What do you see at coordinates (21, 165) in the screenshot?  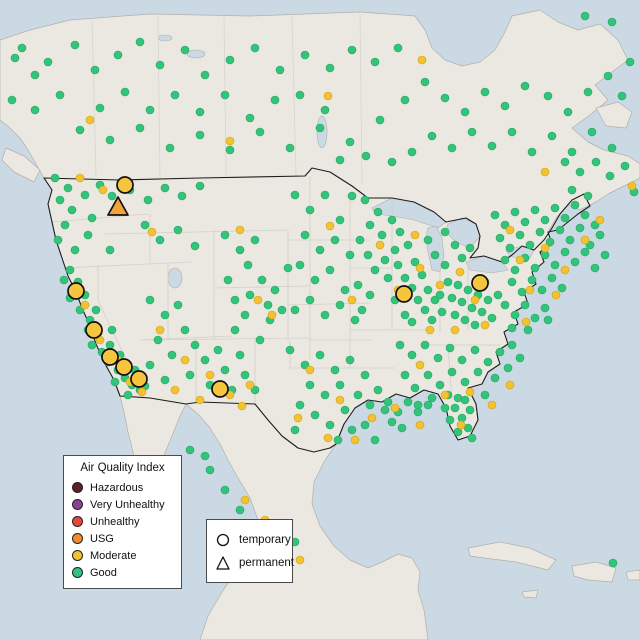 I see `vancouver-island` at bounding box center [21, 165].